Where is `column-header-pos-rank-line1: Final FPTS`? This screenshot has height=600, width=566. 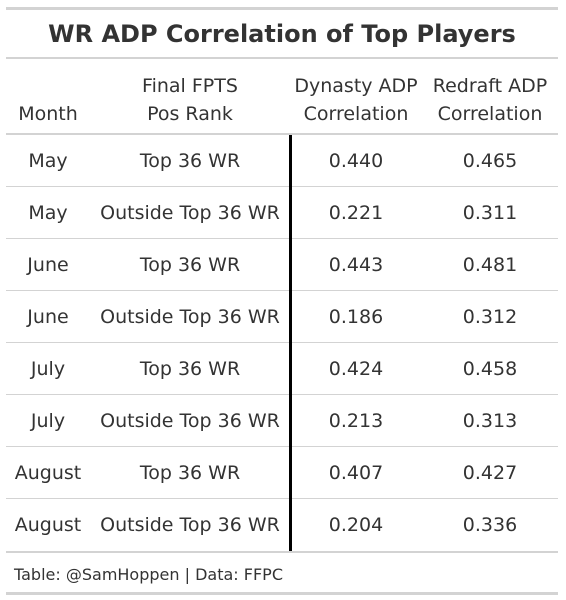 column-header-pos-rank-line1: Final FPTS is located at coordinates (190, 86).